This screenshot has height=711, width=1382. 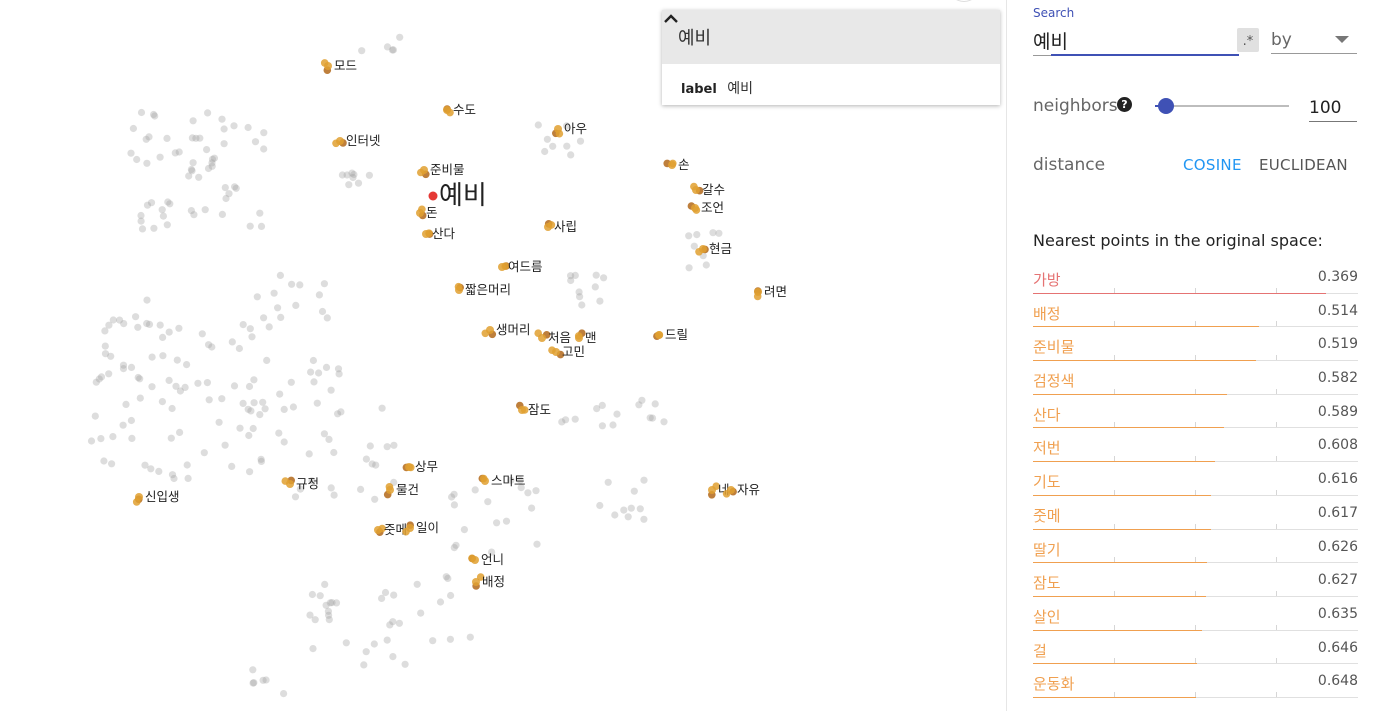 I want to click on regex-toggle-button: .*, so click(x=1248, y=40).